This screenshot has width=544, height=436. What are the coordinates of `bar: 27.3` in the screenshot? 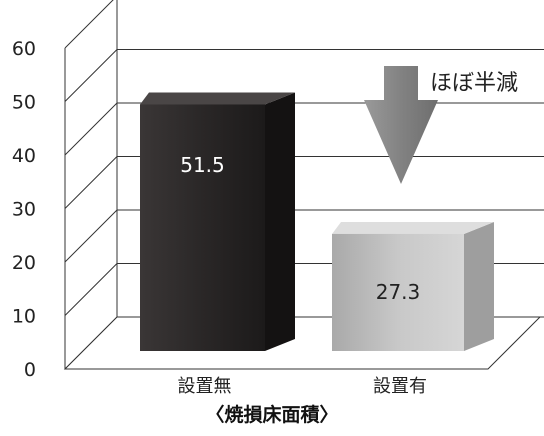 It's located at (413, 286).